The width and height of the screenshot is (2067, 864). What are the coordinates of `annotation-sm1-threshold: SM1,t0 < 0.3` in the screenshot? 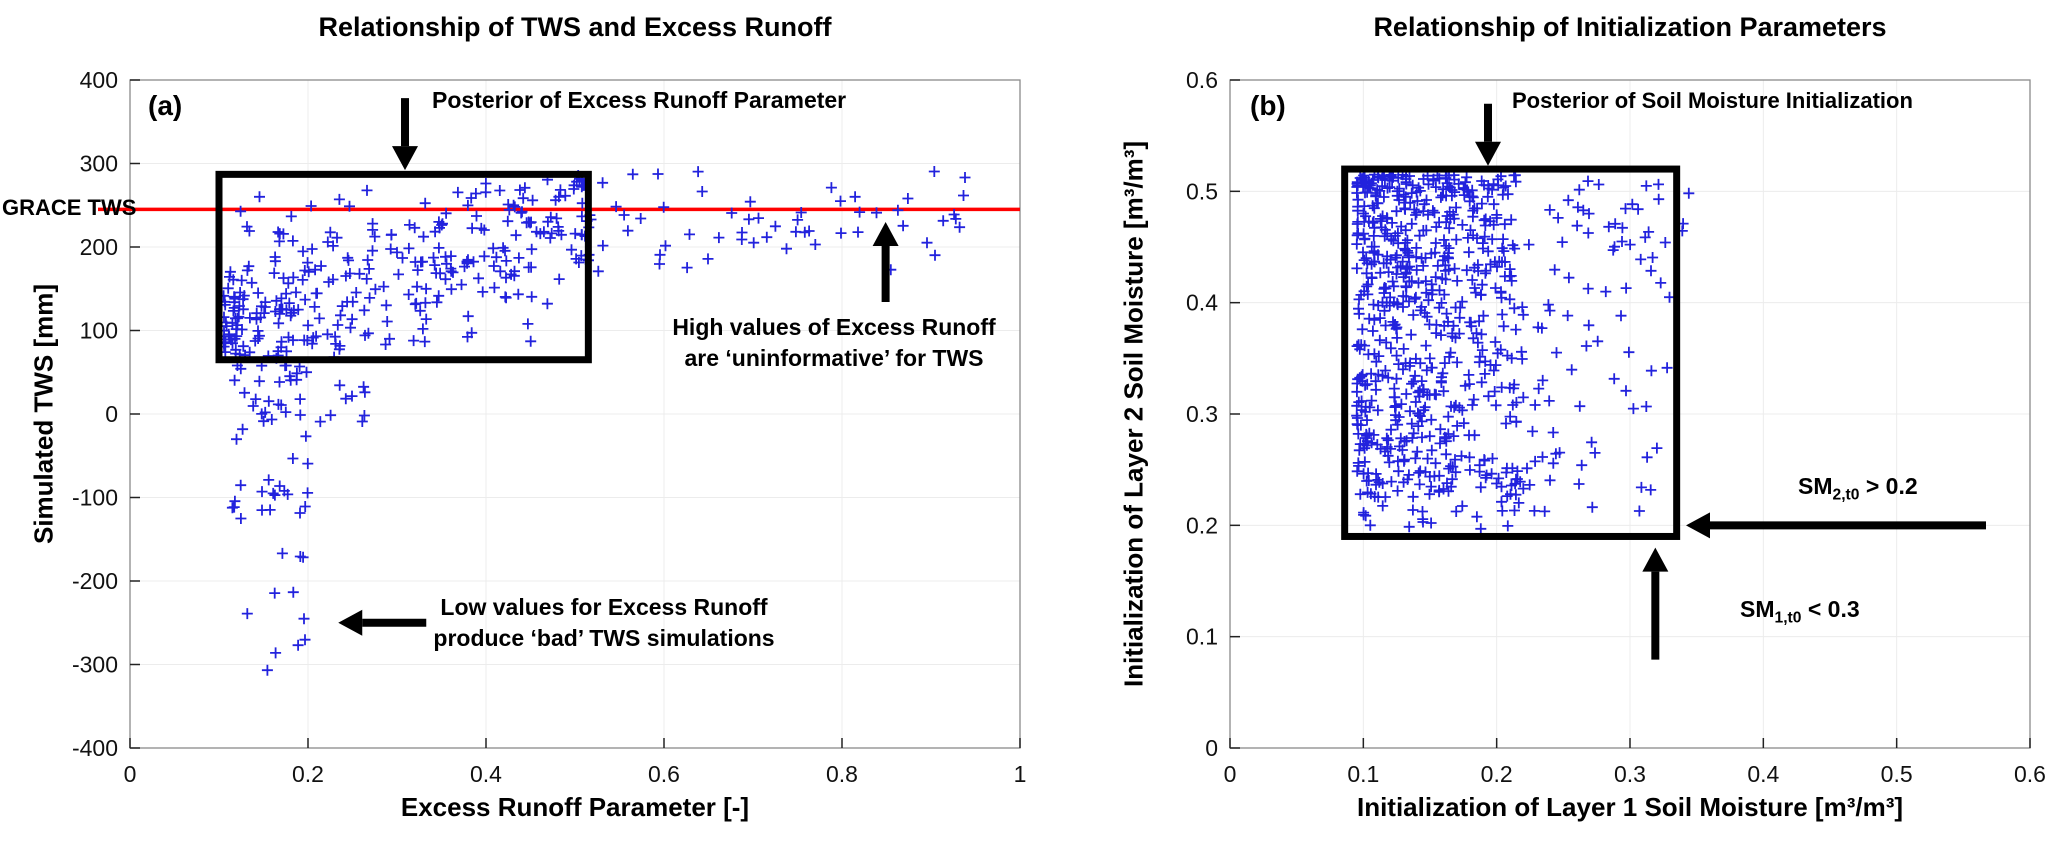 It's located at (1800, 612).